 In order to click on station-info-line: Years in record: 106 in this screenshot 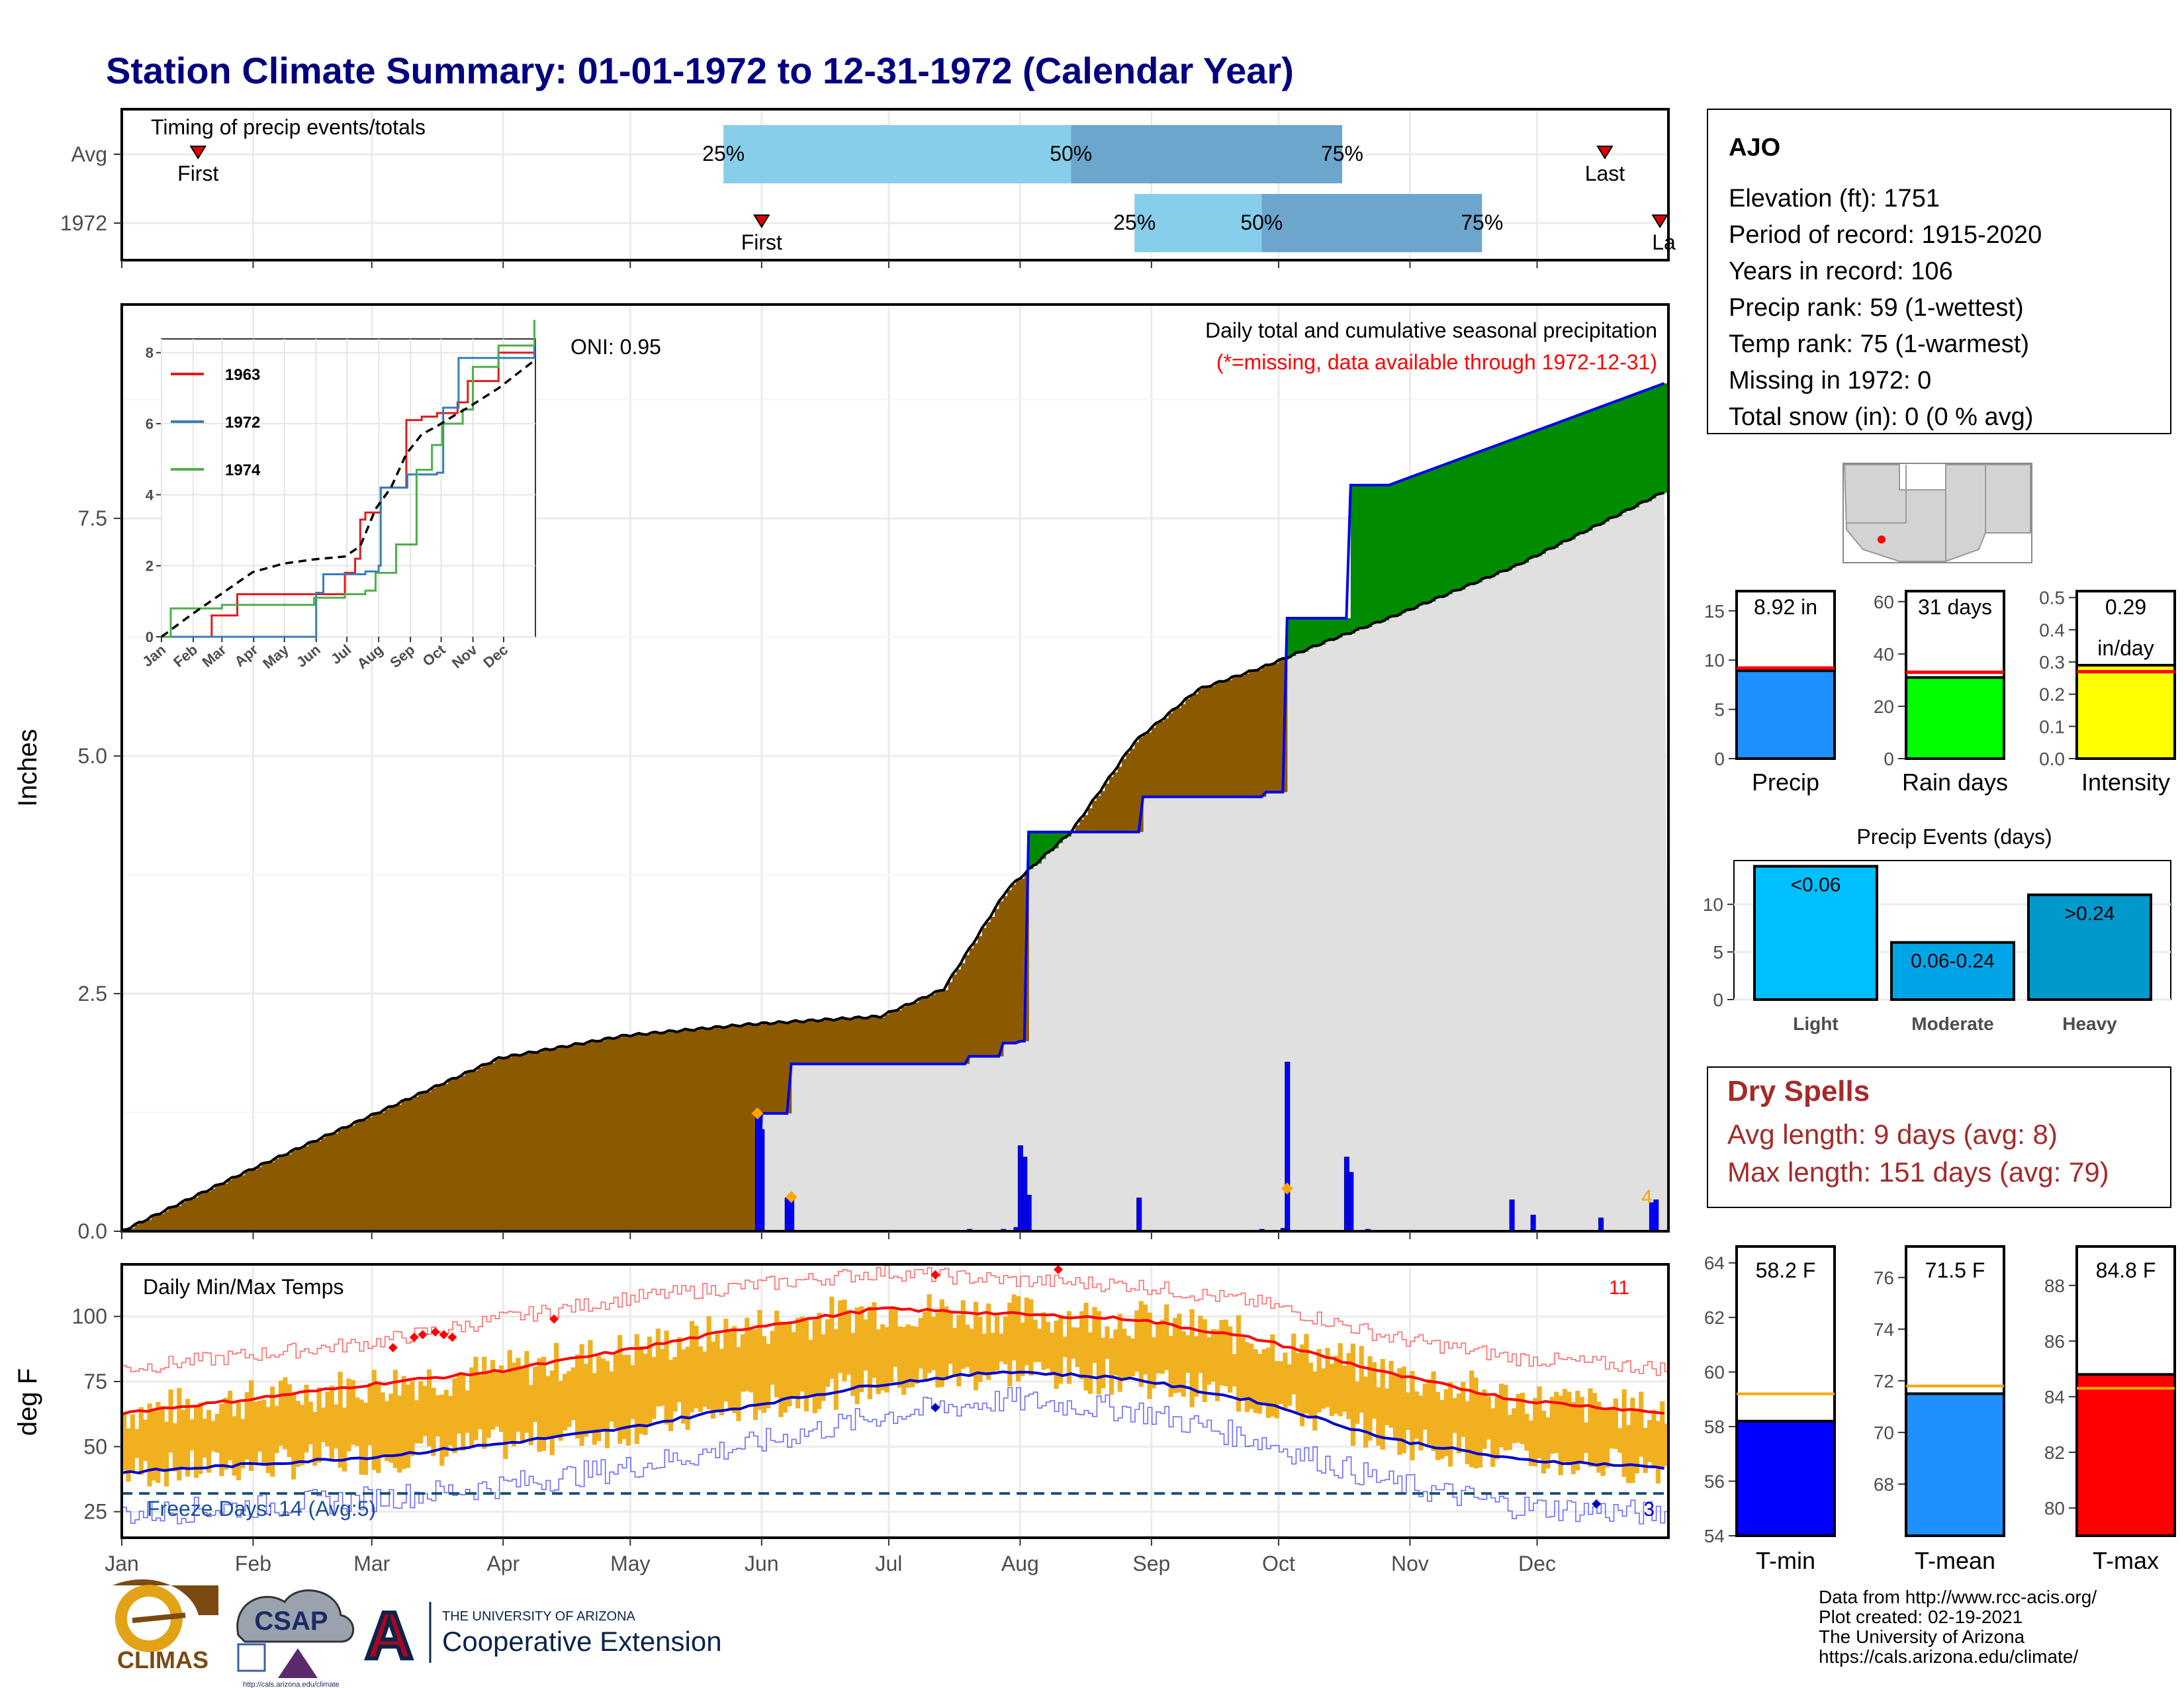, I will do `click(1841, 271)`.